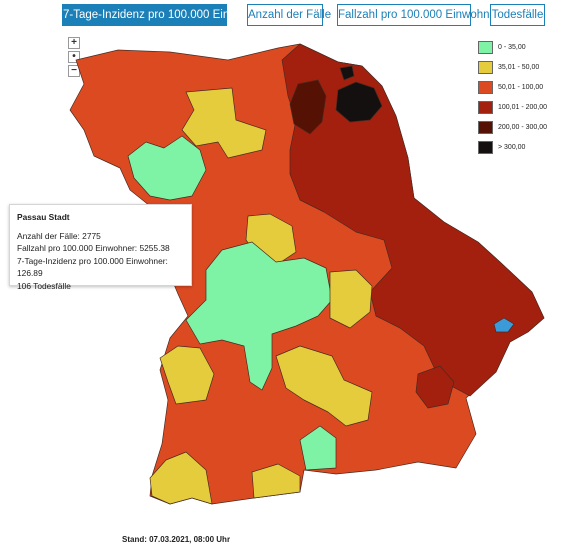  I want to click on region-green-wuerzburg, so click(167, 168).